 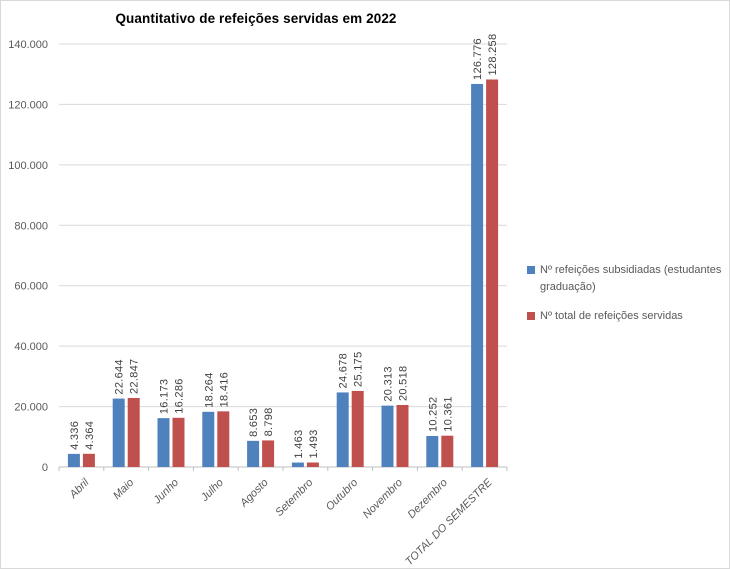 What do you see at coordinates (432, 451) in the screenshot?
I see `bar-blue-dezembro` at bounding box center [432, 451].